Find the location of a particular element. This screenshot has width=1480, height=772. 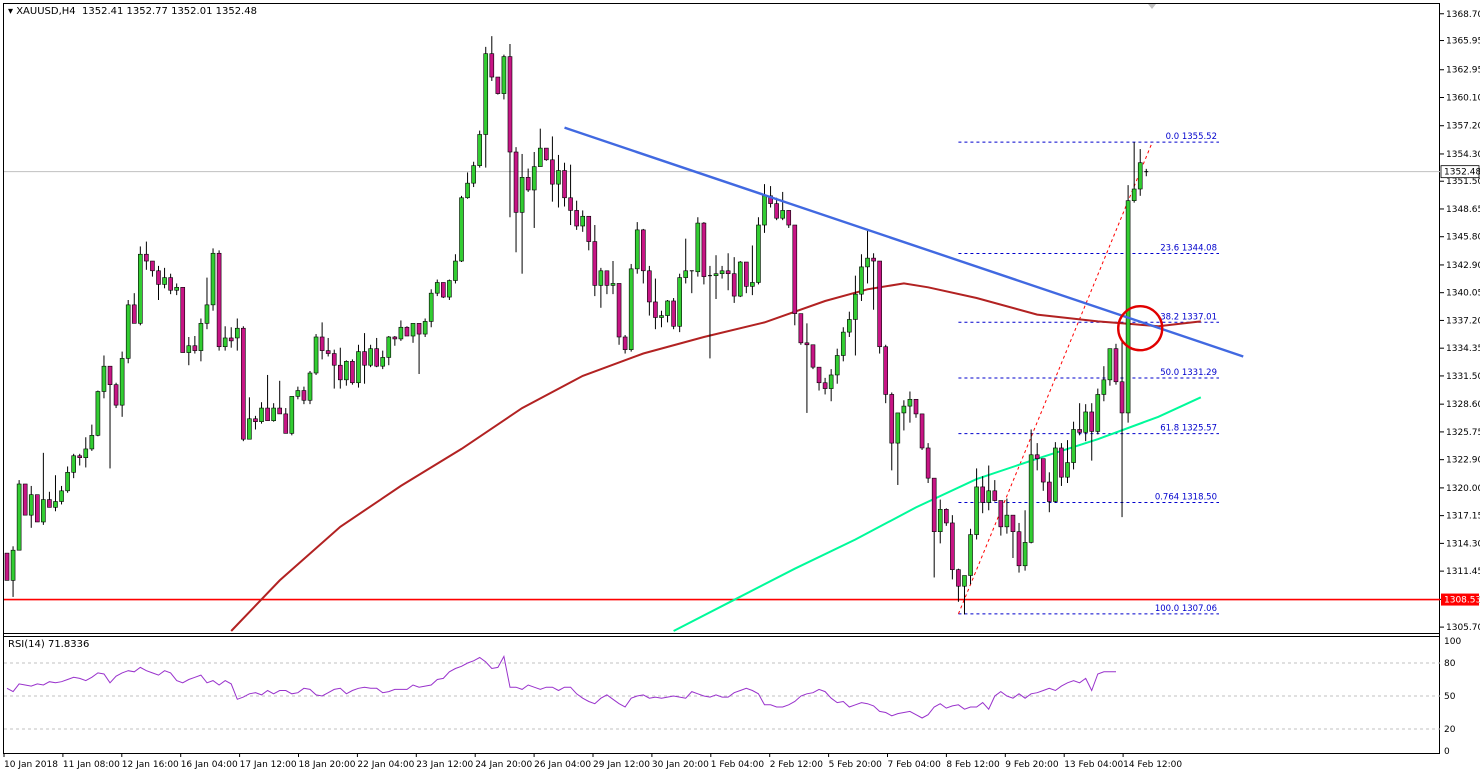

scroll-marker is located at coordinates (1152, 6).